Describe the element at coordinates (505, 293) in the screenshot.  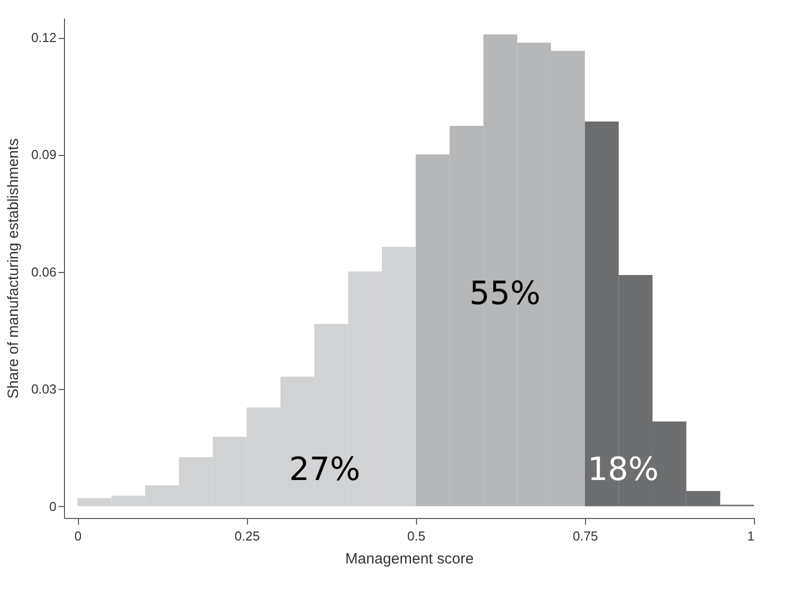
I see `annotation: 55%` at that location.